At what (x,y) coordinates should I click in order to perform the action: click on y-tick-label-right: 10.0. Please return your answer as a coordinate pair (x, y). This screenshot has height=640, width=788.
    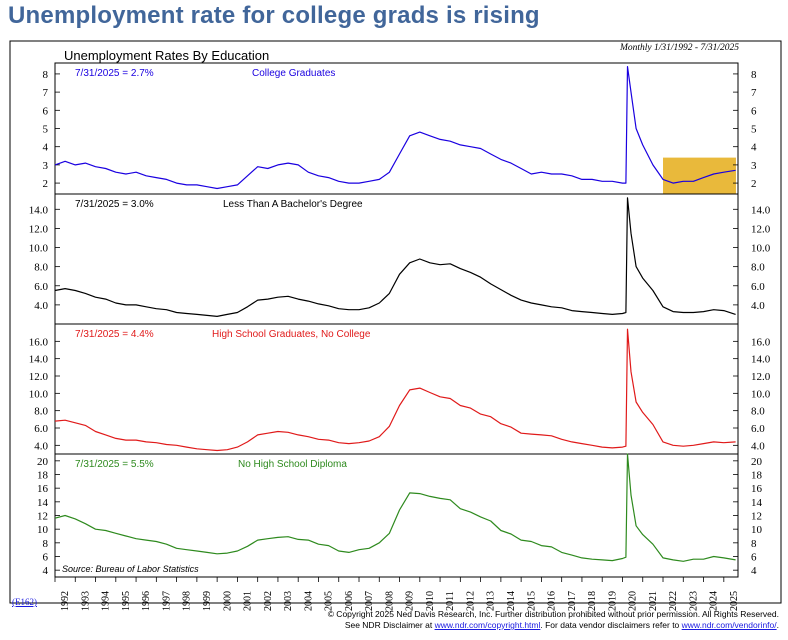
    Looking at the image, I should click on (761, 249).